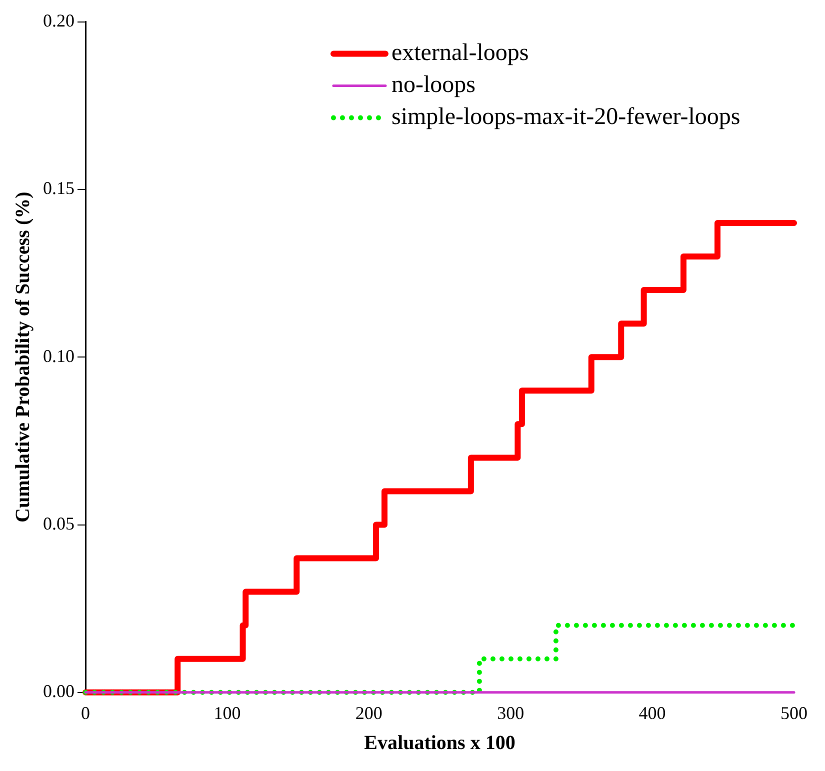 The height and width of the screenshot is (771, 825). I want to click on legend-label: no-loops, so click(433, 85).